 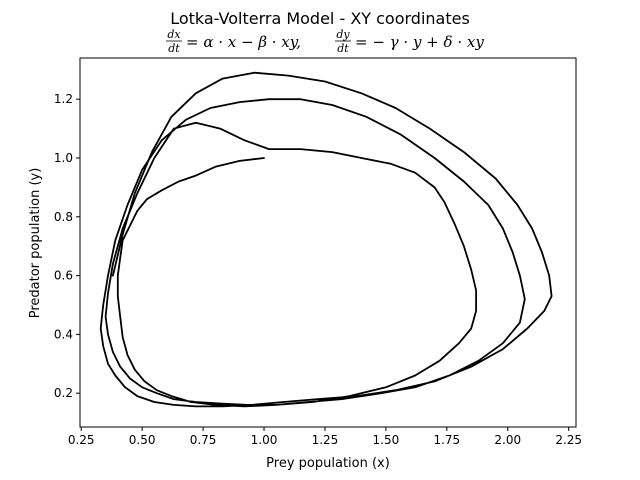 What do you see at coordinates (63, 393) in the screenshot?
I see `y-tick-label: 0.2` at bounding box center [63, 393].